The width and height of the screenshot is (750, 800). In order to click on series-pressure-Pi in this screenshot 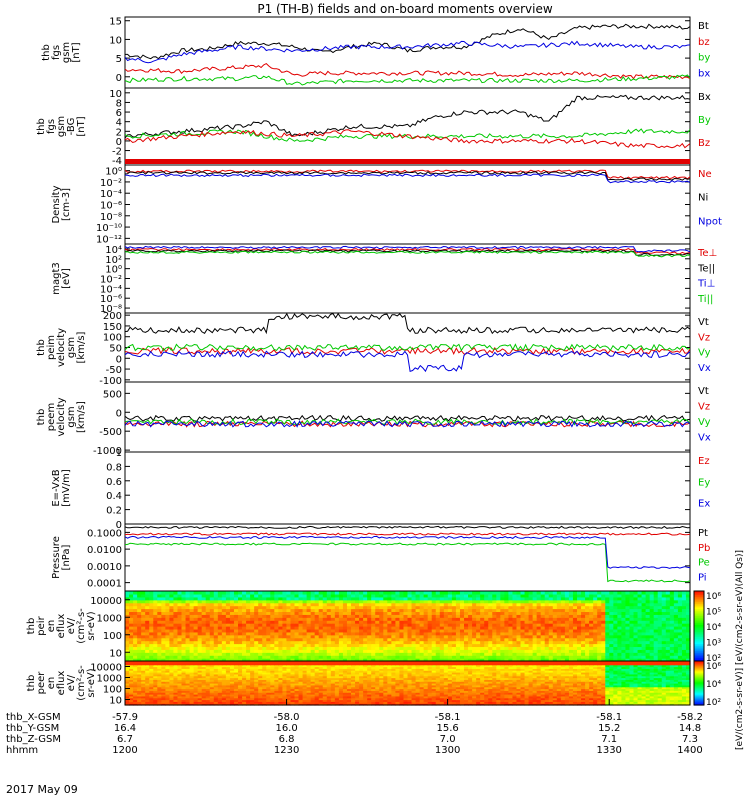, I will do `click(407, 552)`.